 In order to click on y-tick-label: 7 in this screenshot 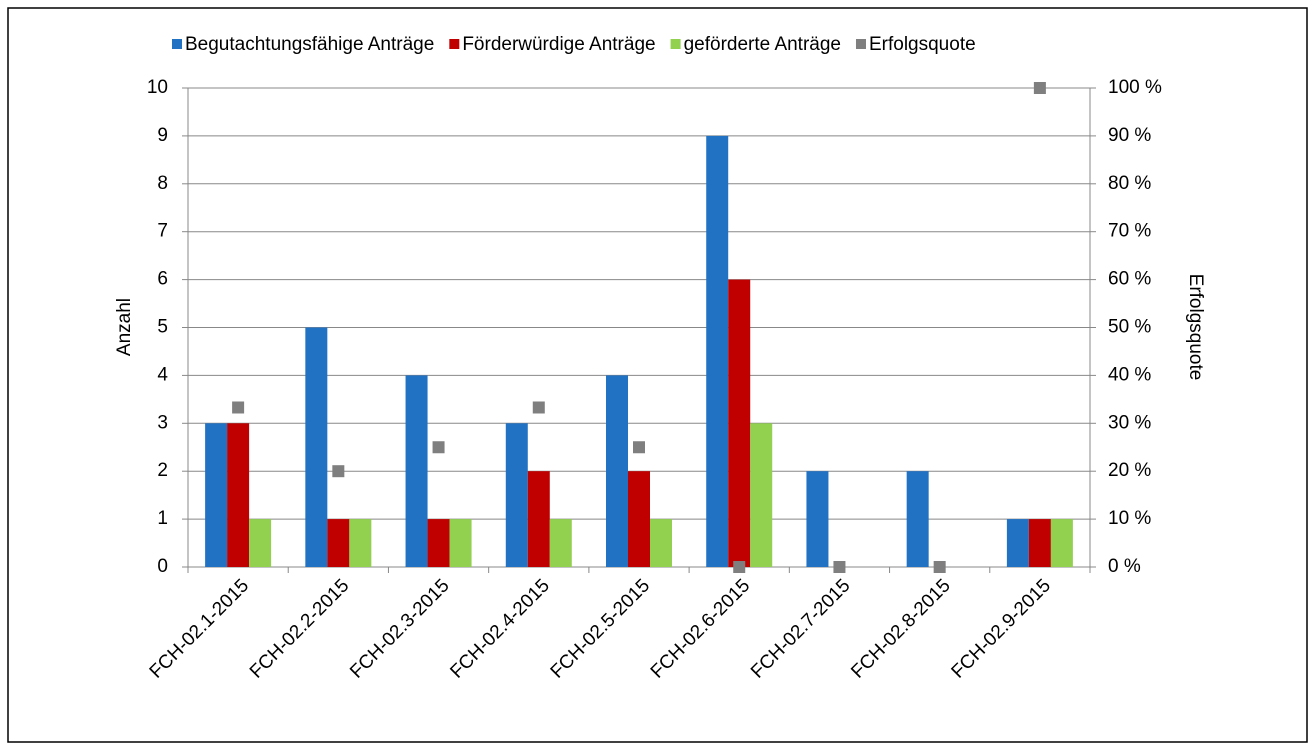, I will do `click(162, 231)`.